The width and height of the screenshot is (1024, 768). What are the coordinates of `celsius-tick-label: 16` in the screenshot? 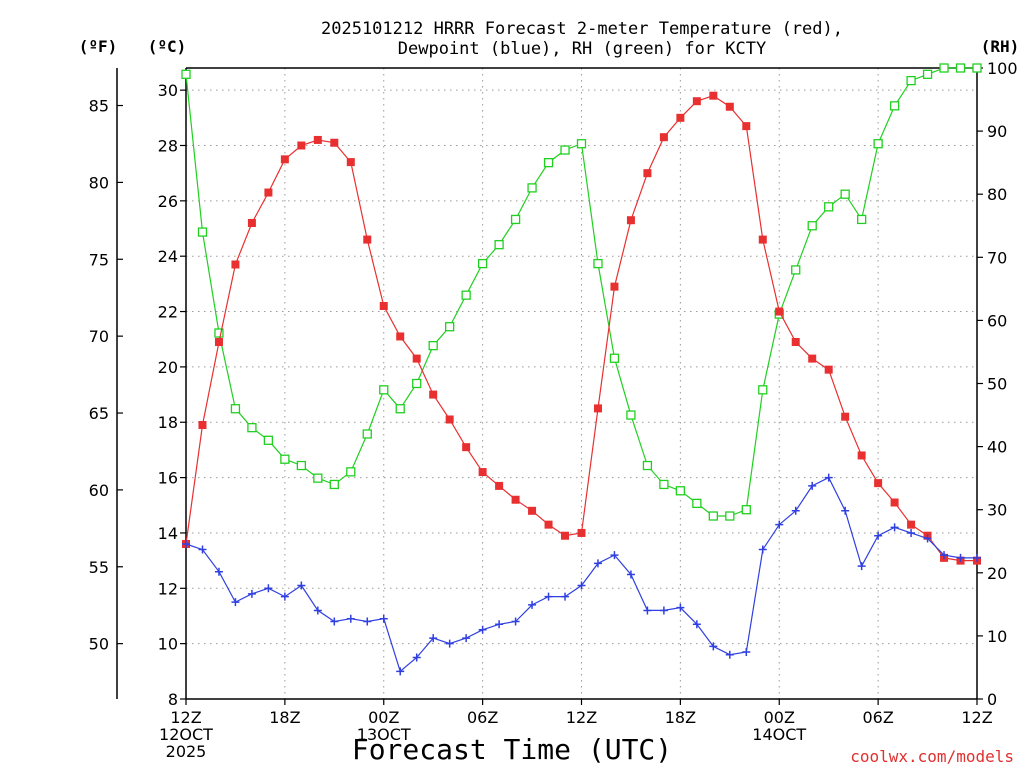 It's located at (168, 478).